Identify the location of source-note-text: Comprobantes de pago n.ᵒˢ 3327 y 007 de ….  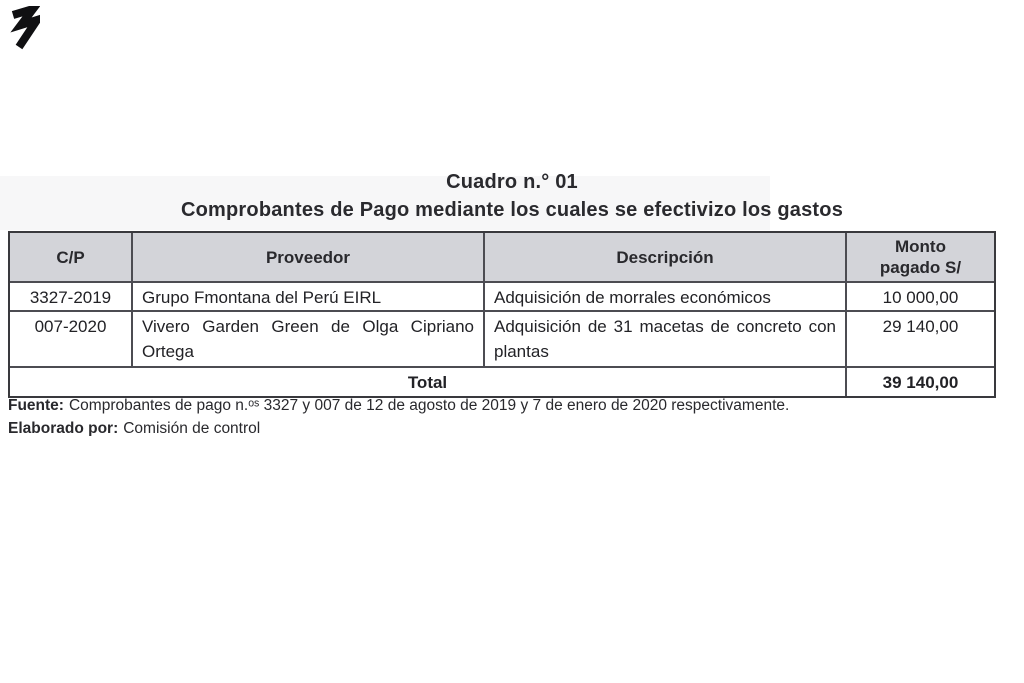
(429, 405).